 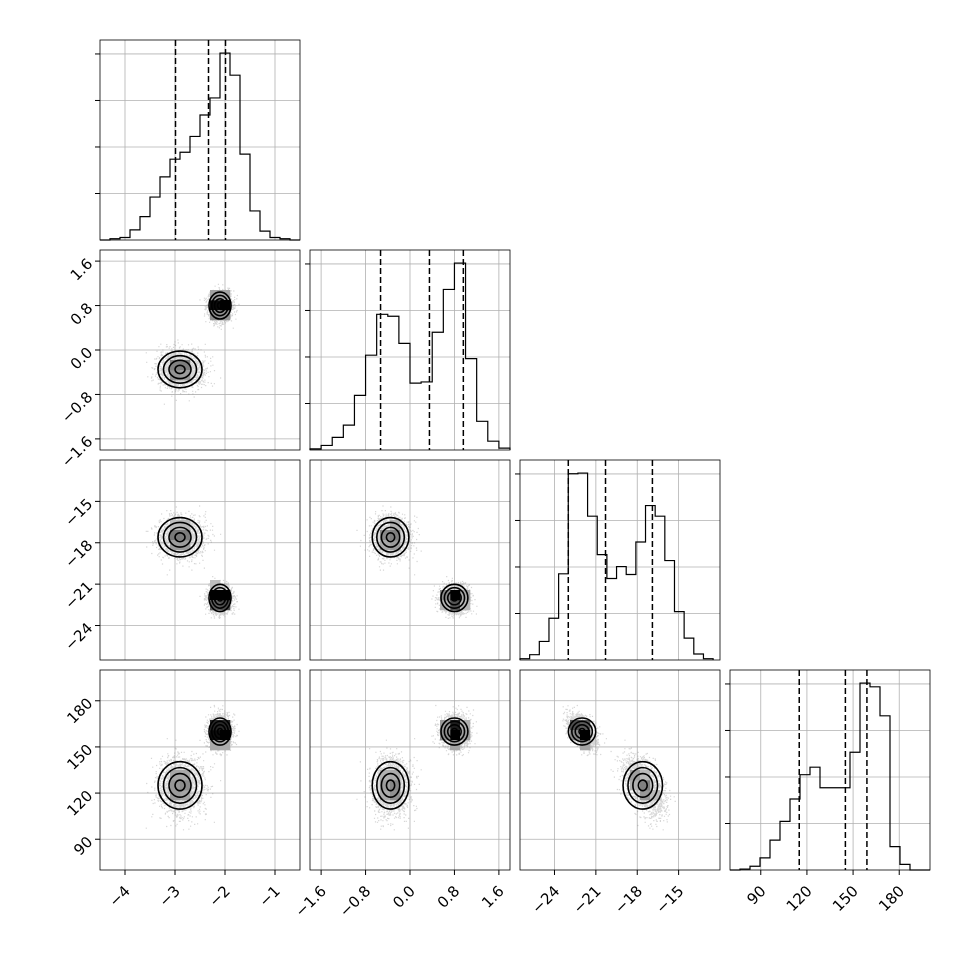 What do you see at coordinates (493, 897) in the screenshot?
I see `x-tick-label: 1.6` at bounding box center [493, 897].